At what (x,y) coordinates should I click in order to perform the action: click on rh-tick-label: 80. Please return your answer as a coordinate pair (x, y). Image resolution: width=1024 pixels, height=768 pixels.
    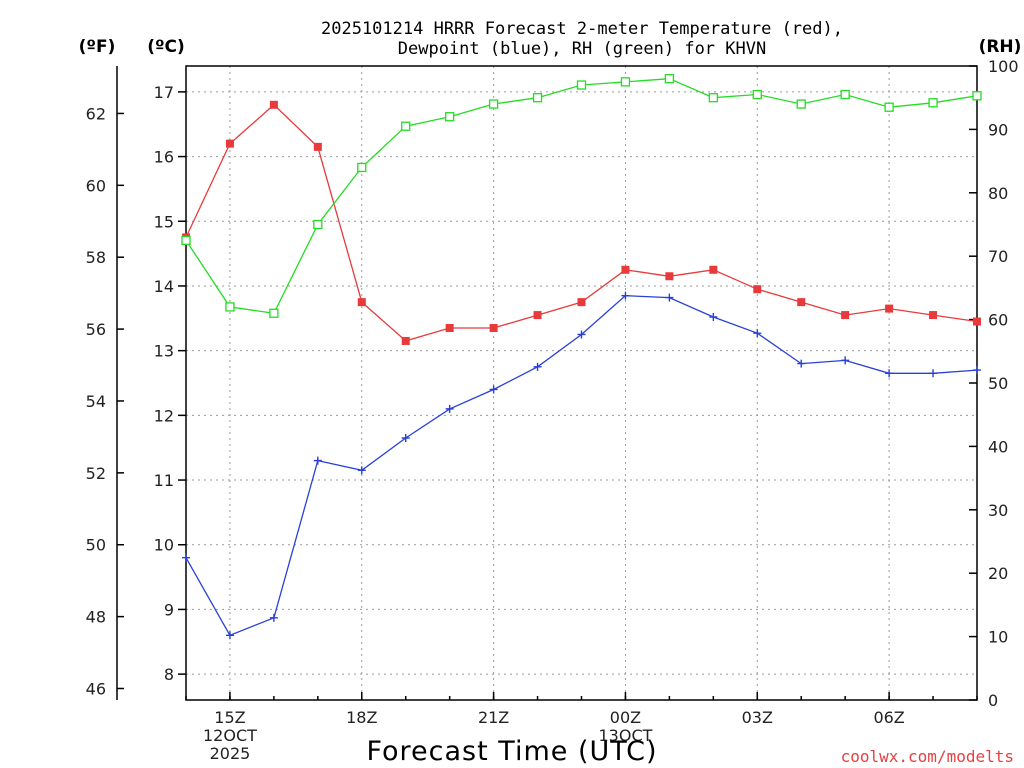
    Looking at the image, I should click on (998, 193).